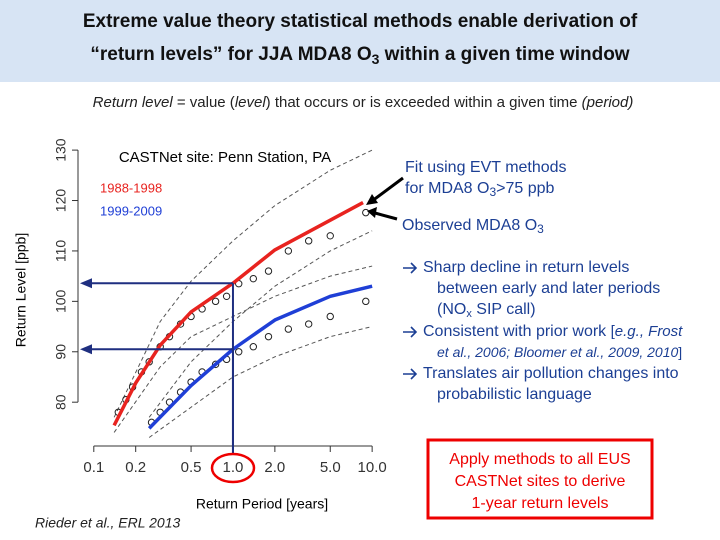 This screenshot has height=540, width=720. What do you see at coordinates (61, 352) in the screenshot?
I see `y-tick-label: 90` at bounding box center [61, 352].